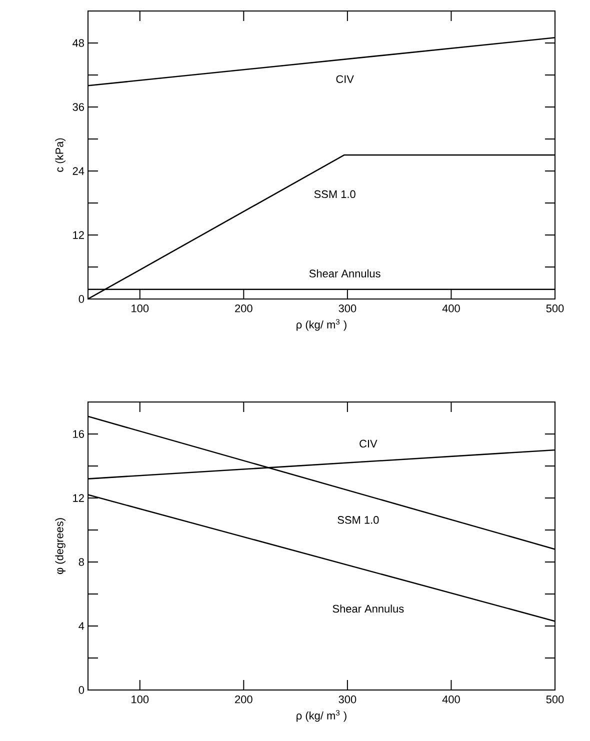 The width and height of the screenshot is (590, 741). What do you see at coordinates (60, 155) in the screenshot?
I see `y-axis-title: c (kPa)` at bounding box center [60, 155].